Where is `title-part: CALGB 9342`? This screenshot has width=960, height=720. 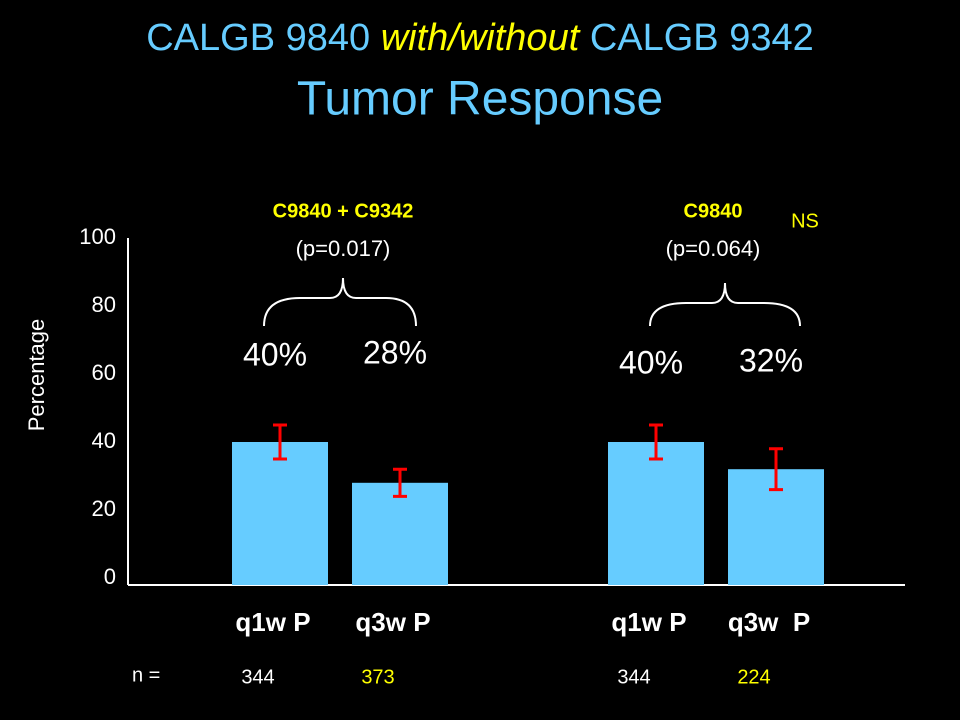
title-part: CALGB 9342 is located at coordinates (696, 38).